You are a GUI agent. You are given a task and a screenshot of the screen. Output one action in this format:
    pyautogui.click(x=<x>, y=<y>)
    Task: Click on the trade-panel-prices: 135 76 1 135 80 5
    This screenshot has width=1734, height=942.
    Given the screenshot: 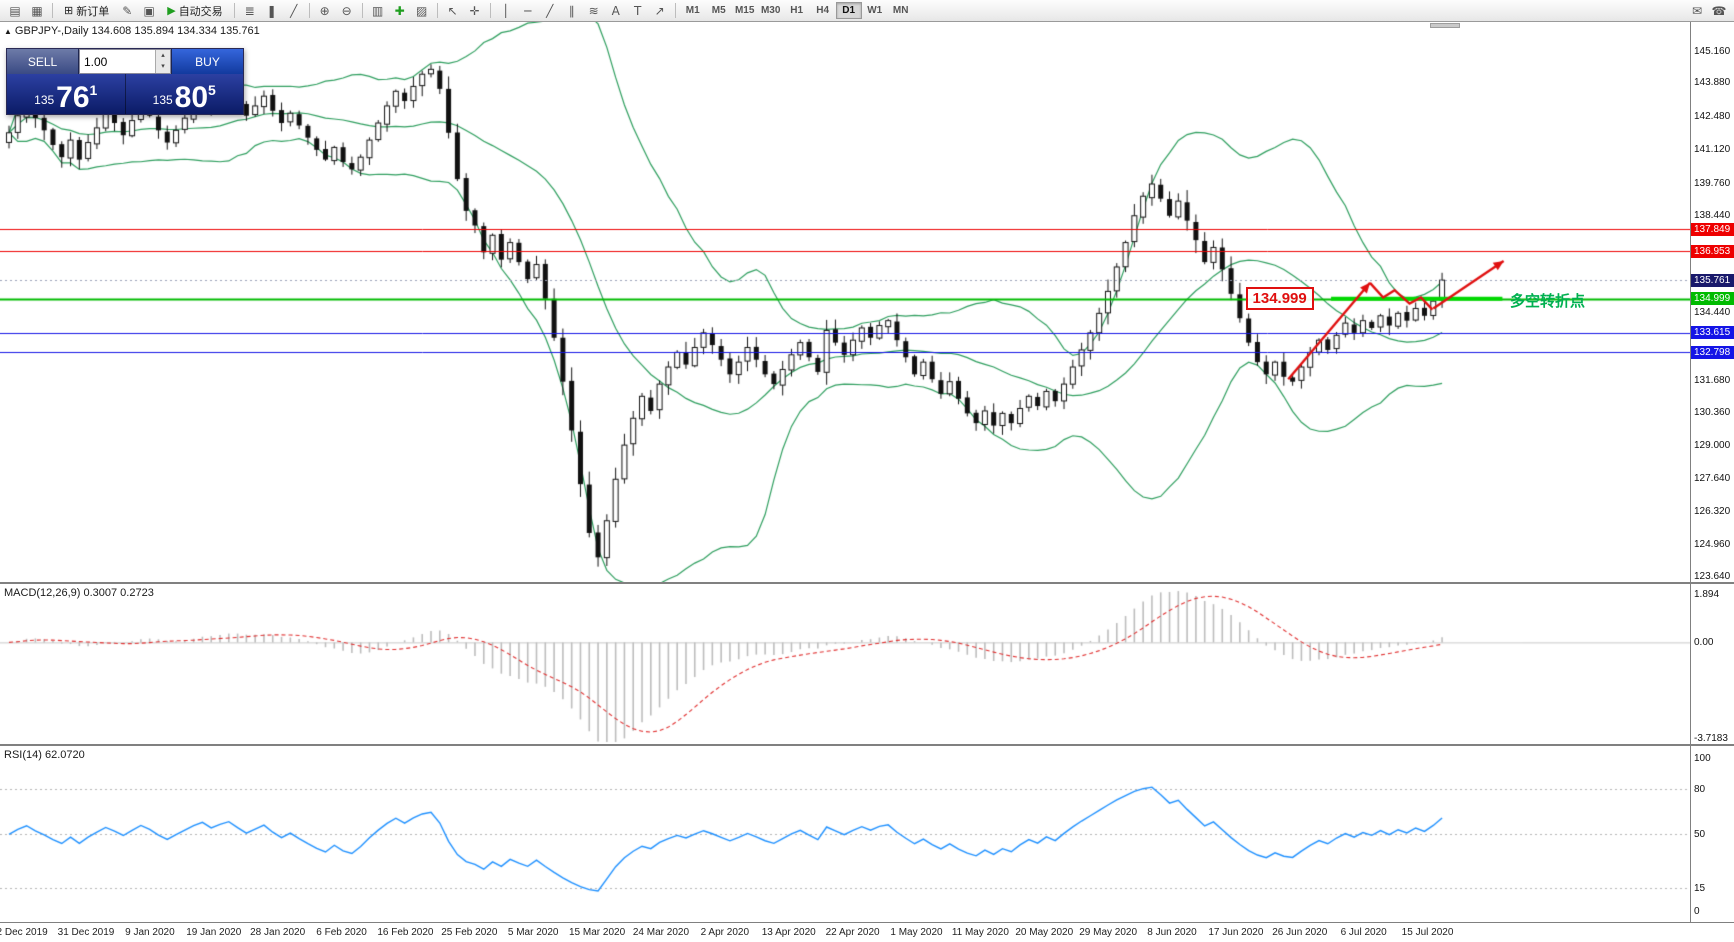 What is the action you would take?
    pyautogui.click(x=125, y=94)
    